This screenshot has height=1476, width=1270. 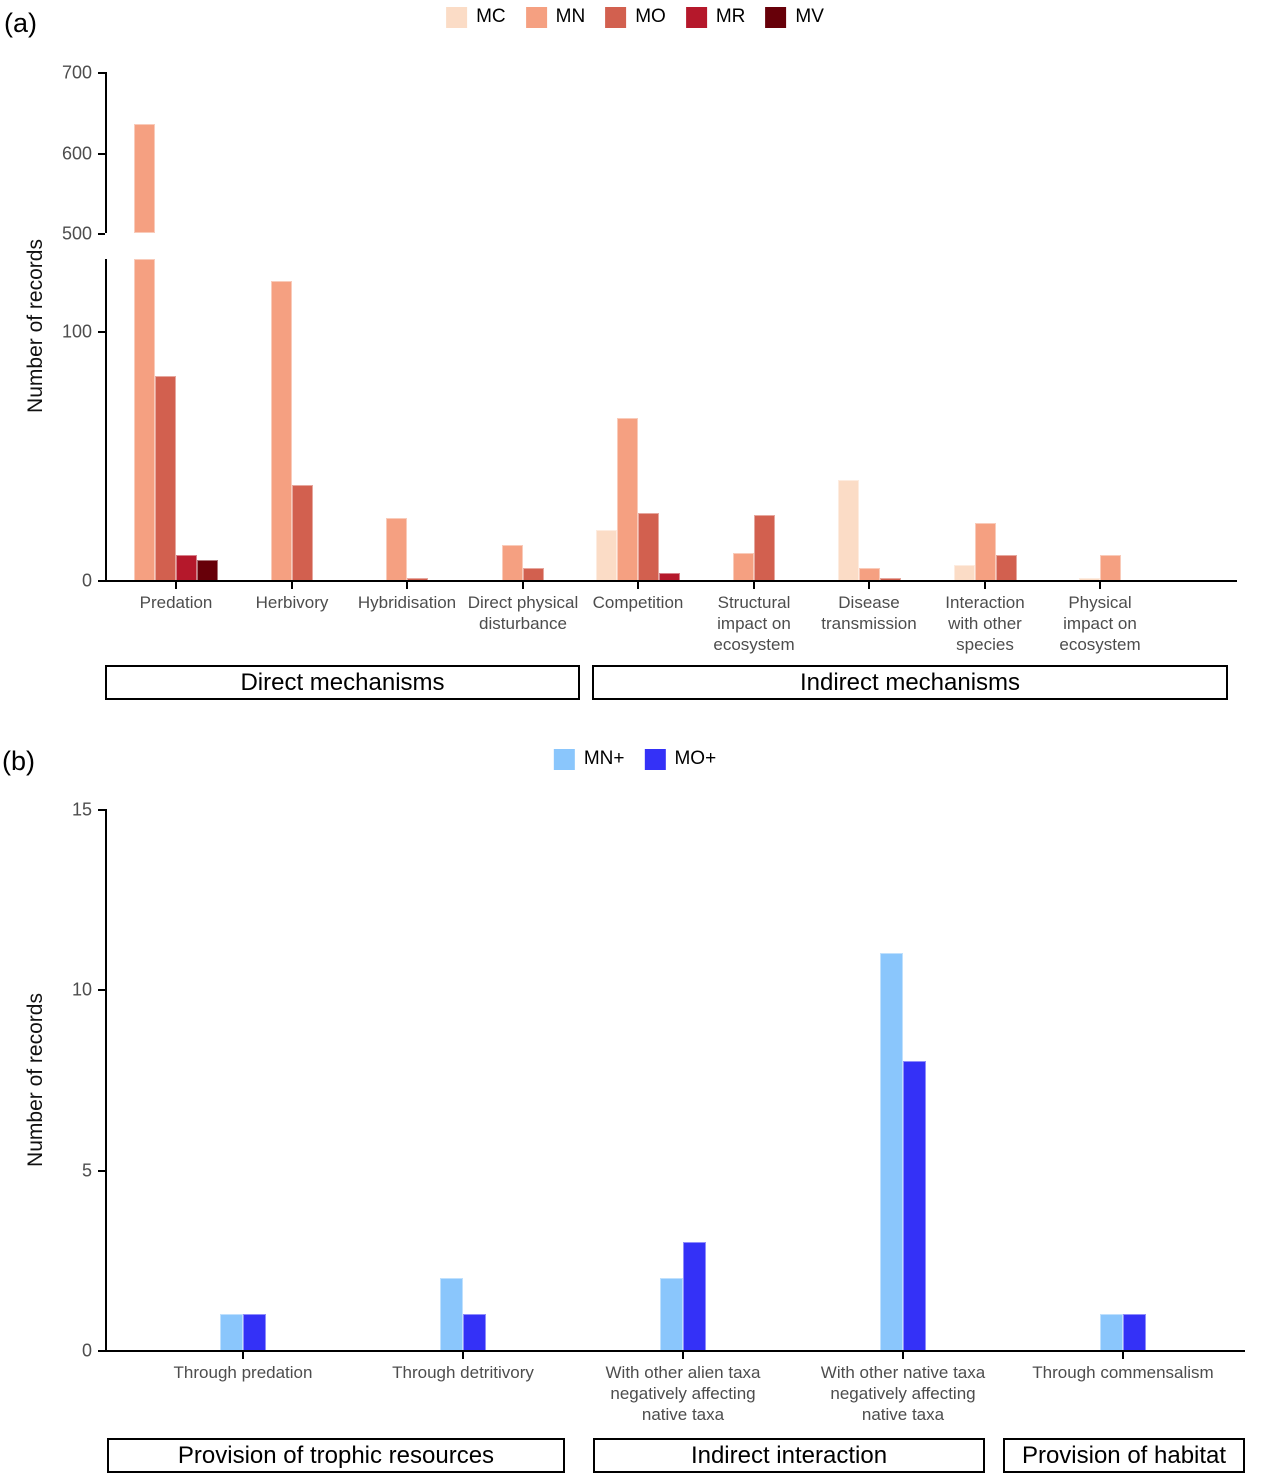 I want to click on legend-item-MR: MR, so click(x=715, y=17).